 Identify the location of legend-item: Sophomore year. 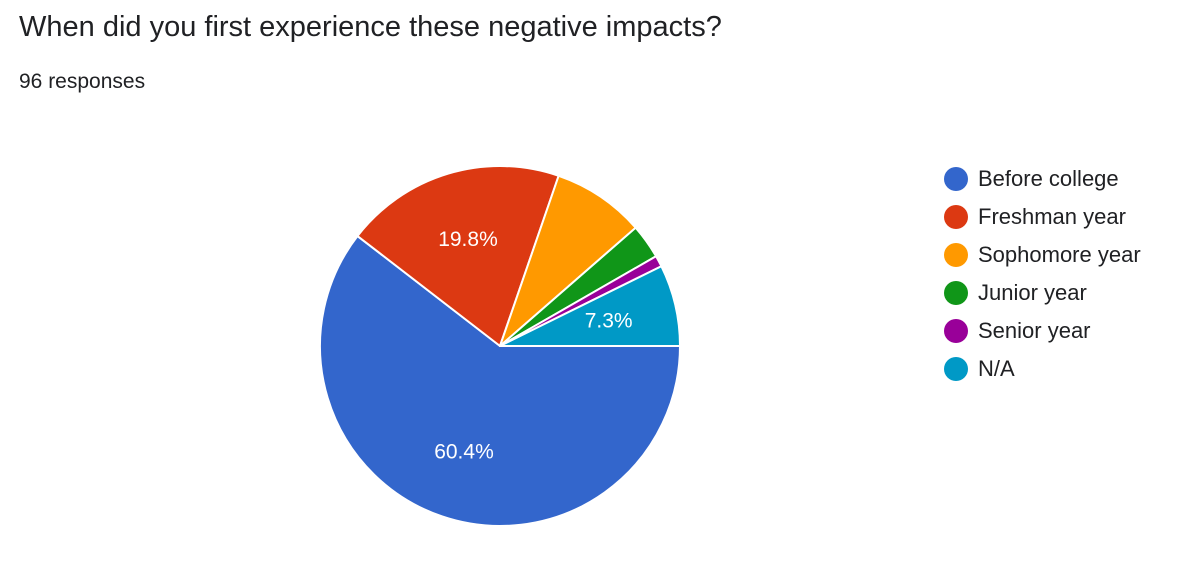
(1042, 255).